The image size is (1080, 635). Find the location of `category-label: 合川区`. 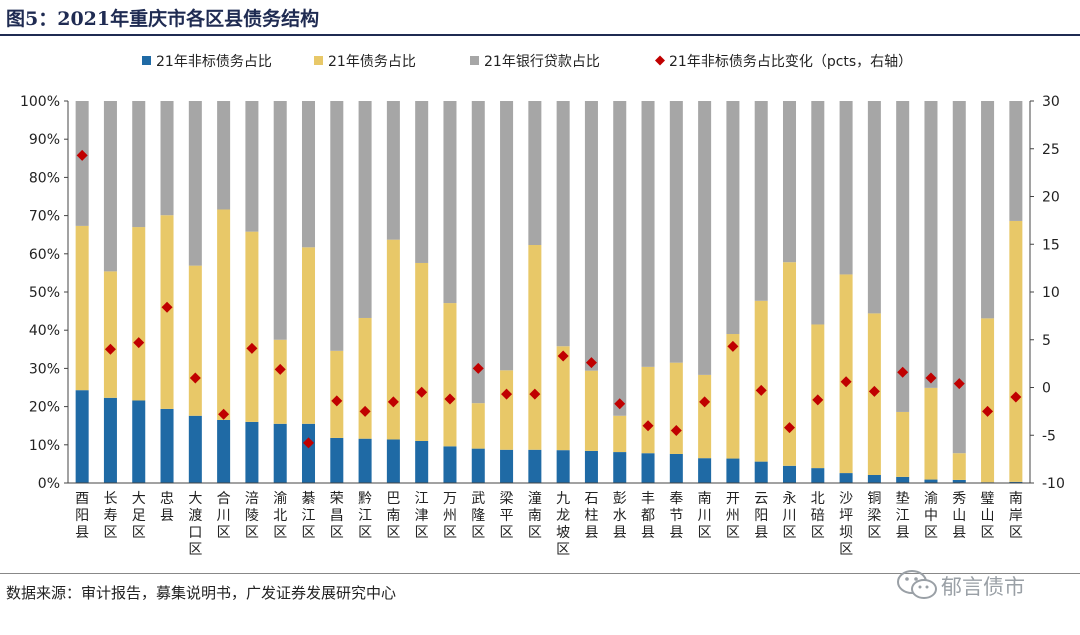

category-label: 合川区 is located at coordinates (224, 516).